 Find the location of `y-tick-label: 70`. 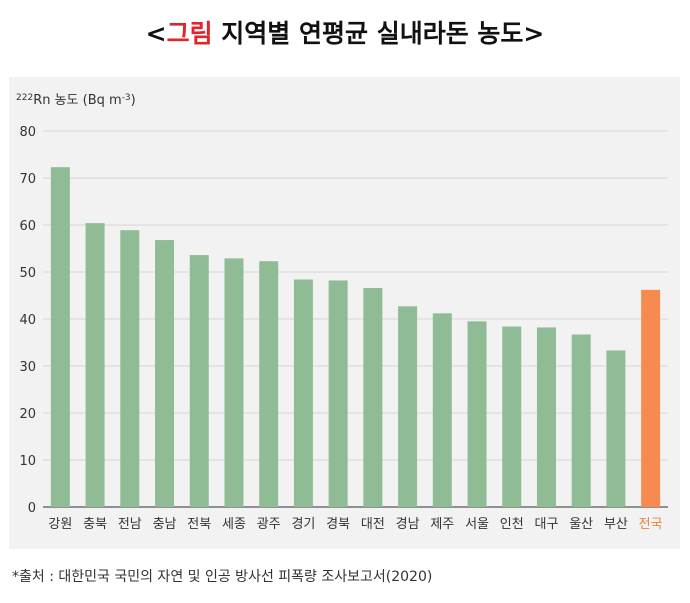

y-tick-label: 70 is located at coordinates (27, 179).